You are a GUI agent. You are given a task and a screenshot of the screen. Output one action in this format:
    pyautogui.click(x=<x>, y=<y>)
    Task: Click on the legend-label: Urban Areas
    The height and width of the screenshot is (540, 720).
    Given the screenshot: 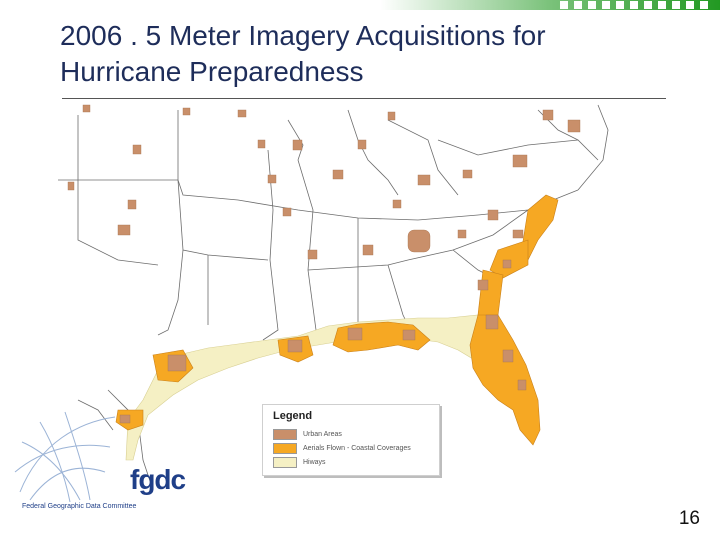 What is the action you would take?
    pyautogui.click(x=322, y=434)
    